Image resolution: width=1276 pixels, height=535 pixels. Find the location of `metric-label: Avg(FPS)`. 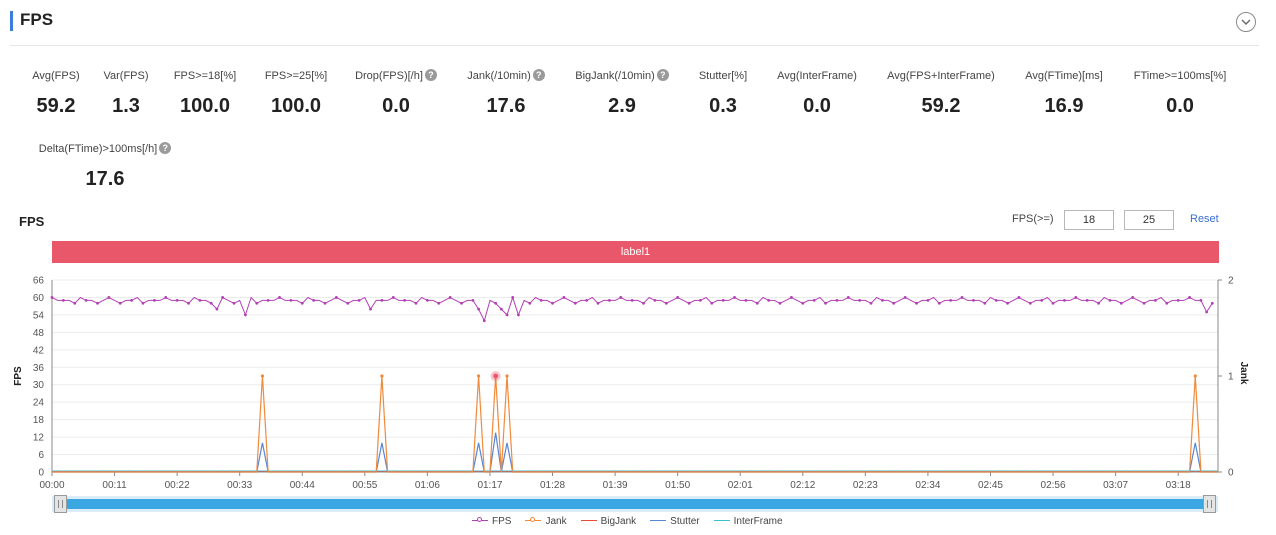

metric-label: Avg(FPS) is located at coordinates (56, 76).